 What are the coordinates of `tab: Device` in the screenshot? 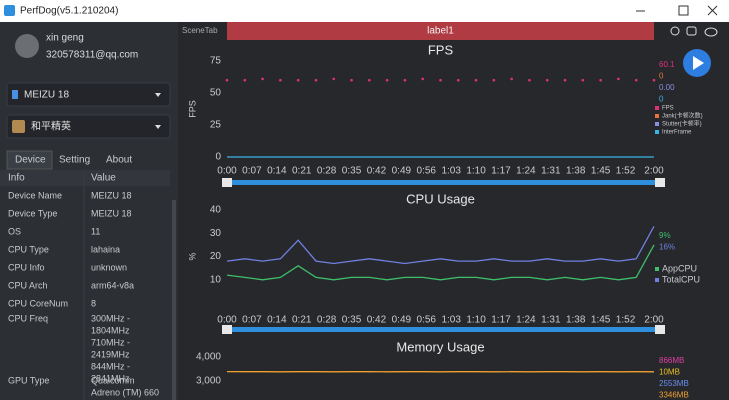 It's located at (30, 160).